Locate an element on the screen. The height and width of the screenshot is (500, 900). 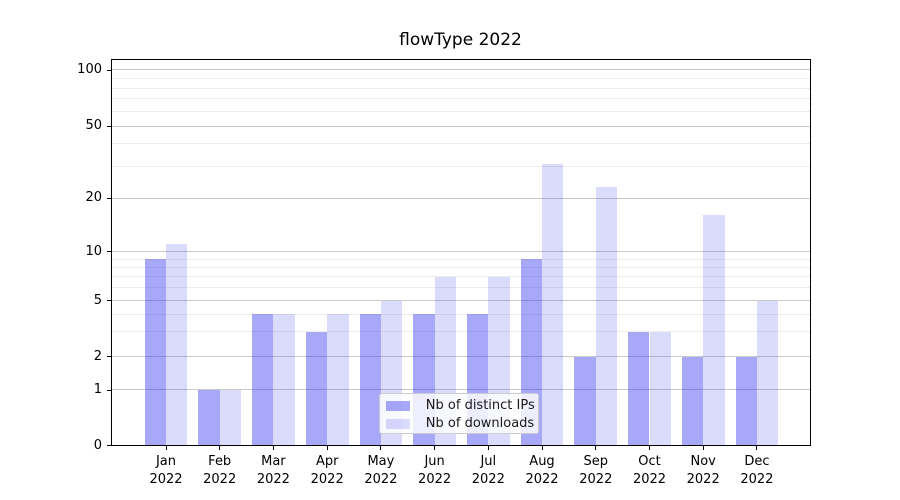
bar-distinct-ips-oct is located at coordinates (639, 388).